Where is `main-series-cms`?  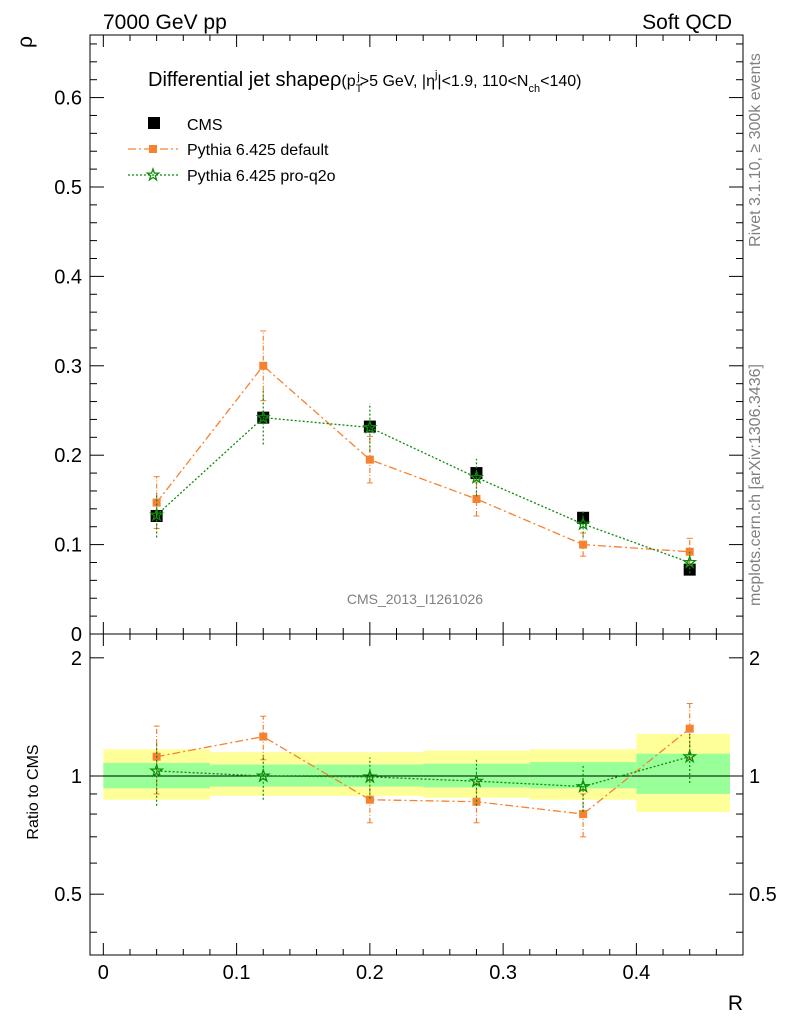
main-series-cms is located at coordinates (423, 493).